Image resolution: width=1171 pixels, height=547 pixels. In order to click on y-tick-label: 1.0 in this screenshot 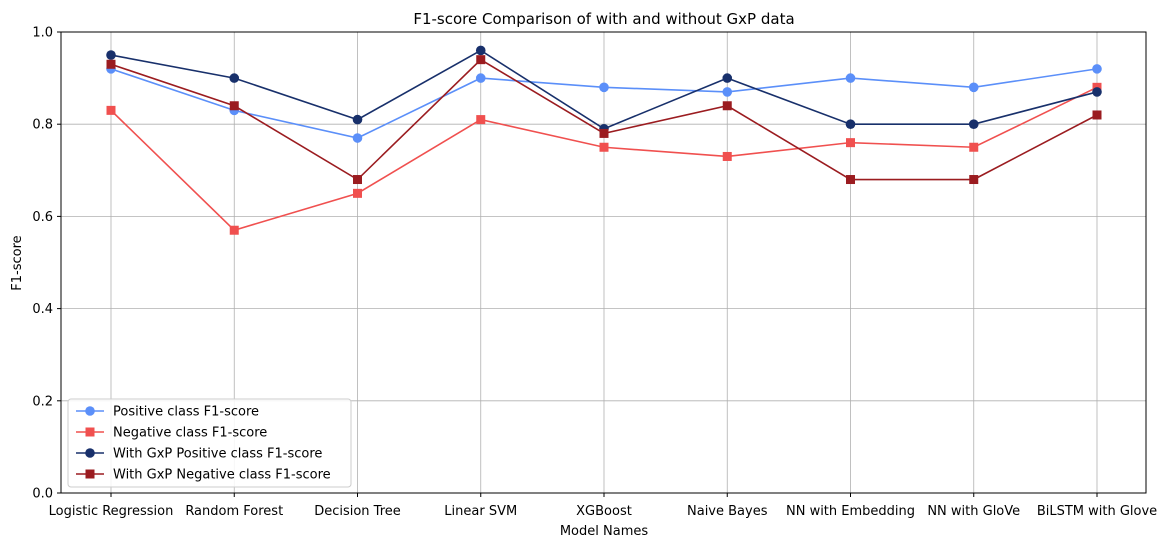, I will do `click(42, 33)`.